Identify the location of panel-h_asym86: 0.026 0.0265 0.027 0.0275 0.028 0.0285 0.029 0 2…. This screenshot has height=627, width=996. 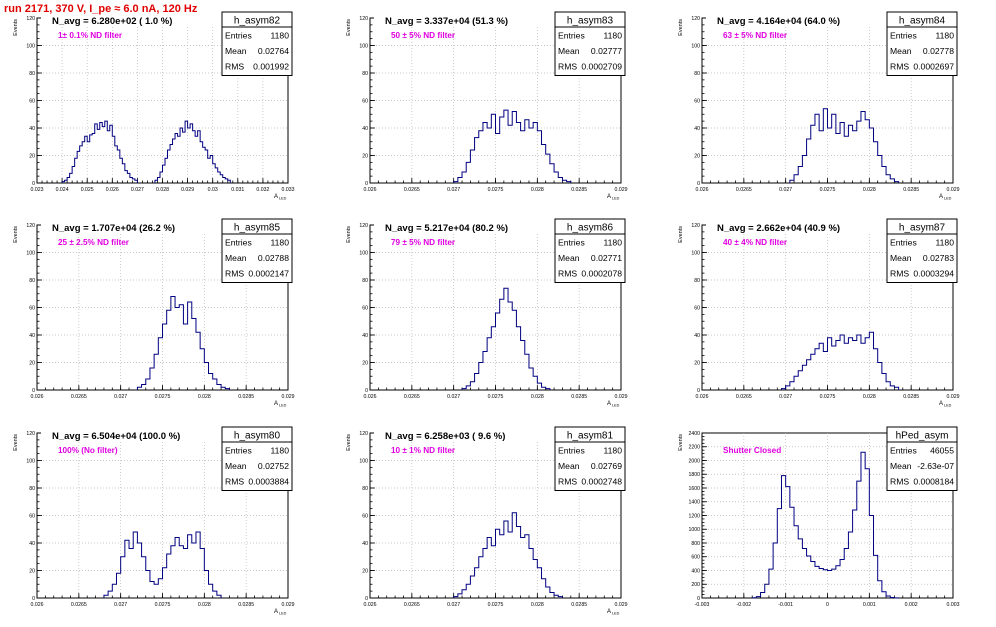
(487, 313).